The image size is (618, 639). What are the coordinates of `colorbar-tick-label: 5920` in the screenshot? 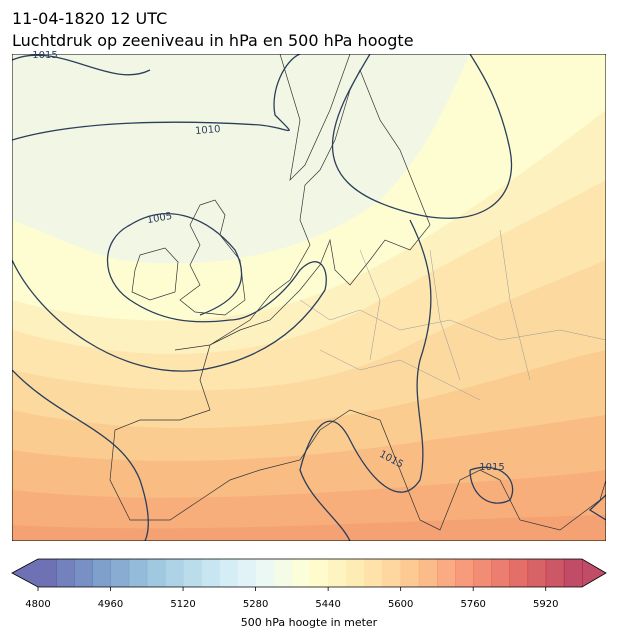 It's located at (545, 604).